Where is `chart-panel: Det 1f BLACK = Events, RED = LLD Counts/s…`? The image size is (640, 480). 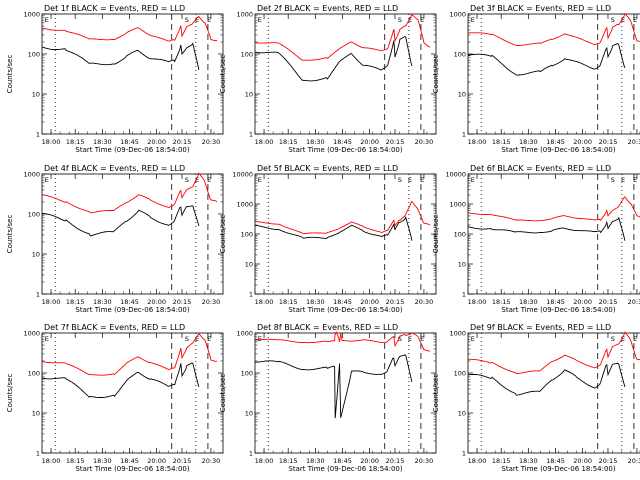
chart-panel: Det 1f BLACK = Events, RED = LLD Counts/s… is located at coordinates (115, 79).